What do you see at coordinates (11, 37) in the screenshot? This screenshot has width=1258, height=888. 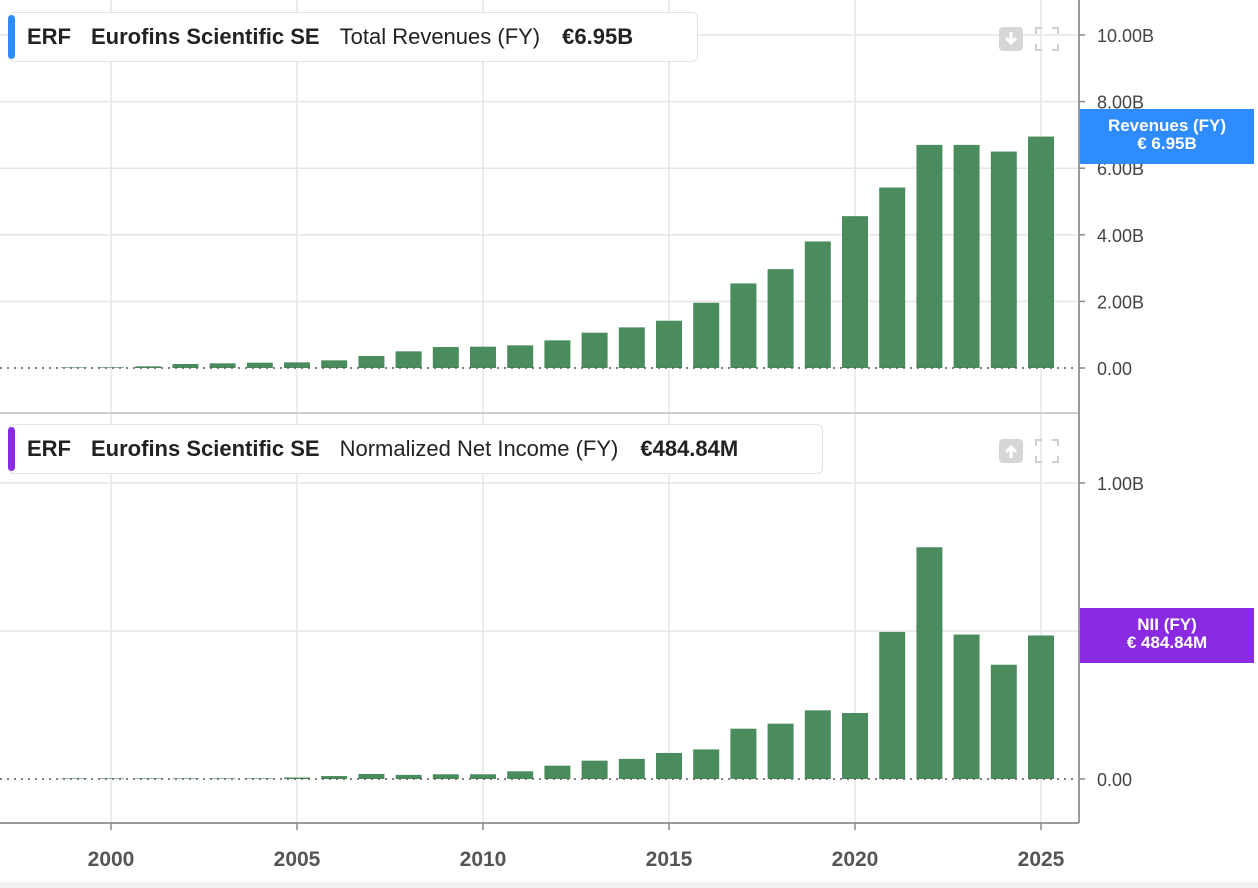 I see `revenue-accent` at bounding box center [11, 37].